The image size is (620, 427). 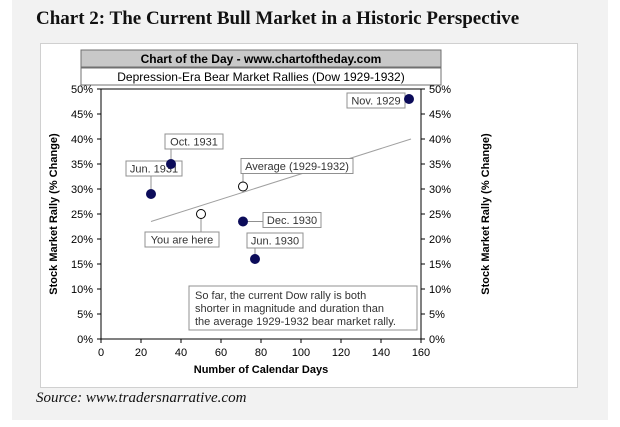 I want to click on y-tick-label-right: 35%, so click(x=440, y=165).